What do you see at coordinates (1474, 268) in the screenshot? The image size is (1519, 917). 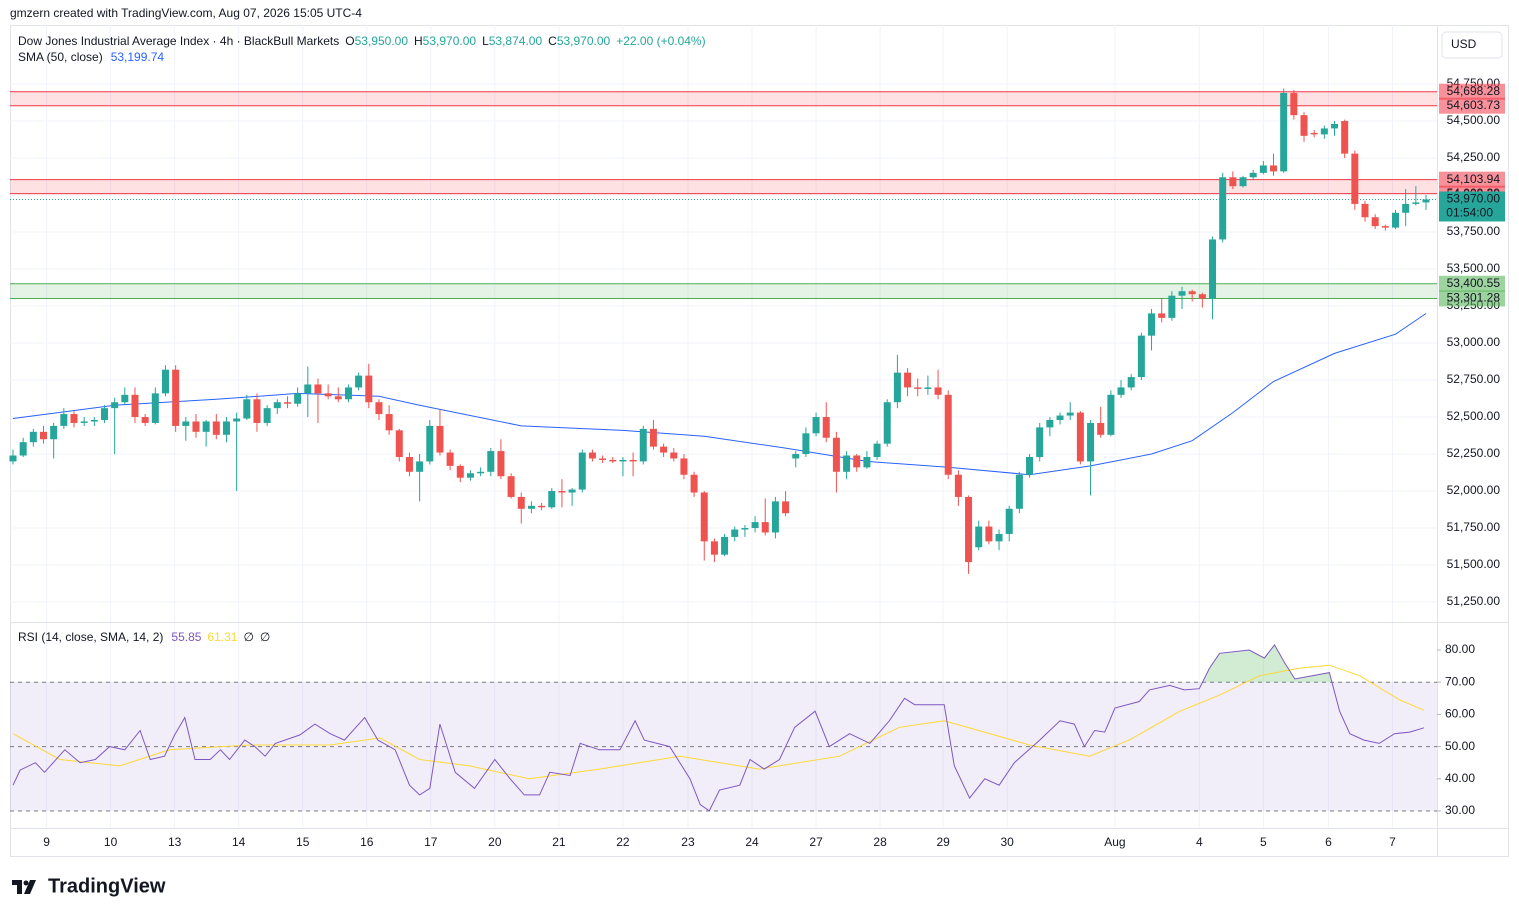 I see `y-tick-label: 53,500.00` at bounding box center [1474, 268].